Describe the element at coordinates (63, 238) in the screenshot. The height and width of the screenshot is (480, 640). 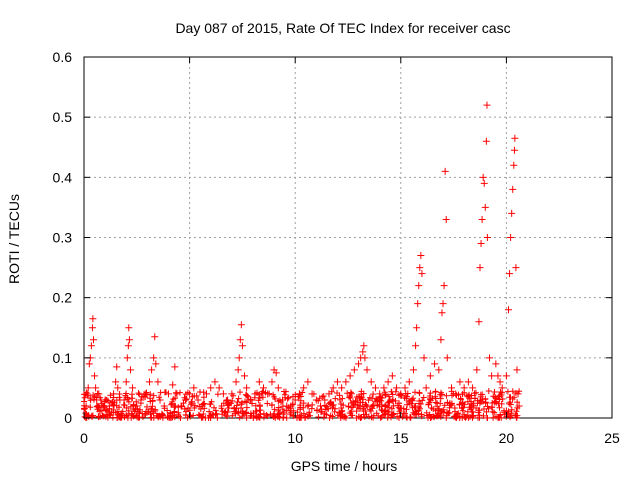
I see `y-tick-label: 0.3` at that location.